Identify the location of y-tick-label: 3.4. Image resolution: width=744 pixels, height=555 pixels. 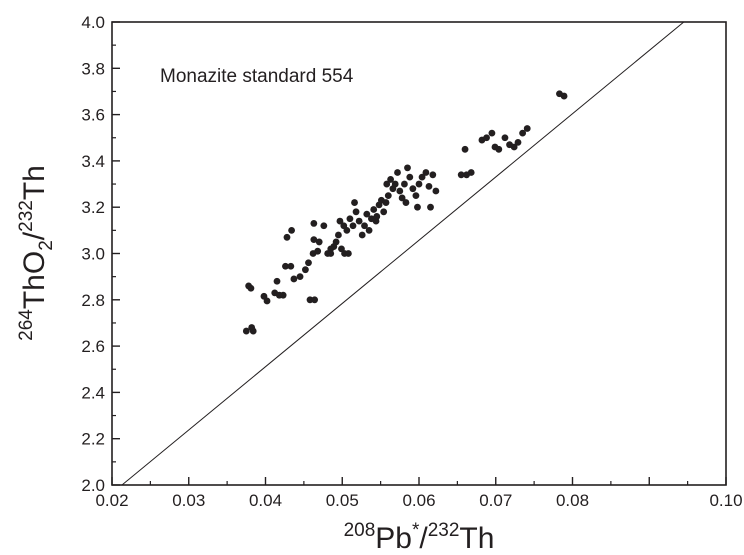
(93, 161).